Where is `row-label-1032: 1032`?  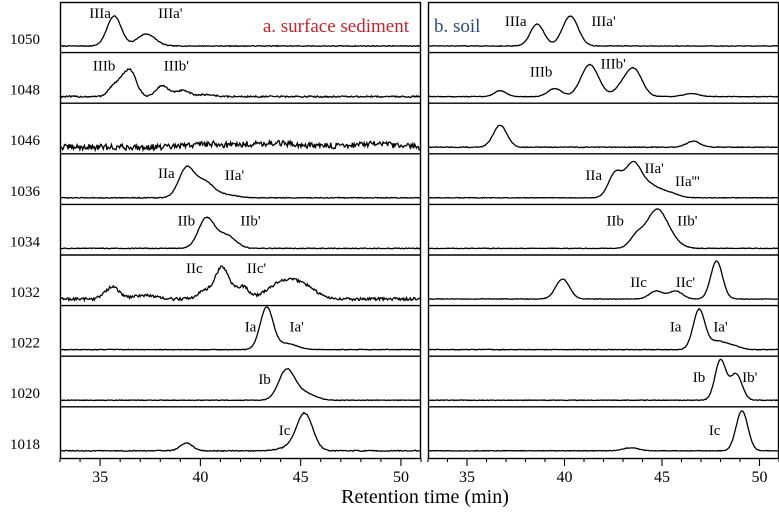
row-label-1032: 1032 is located at coordinates (25, 293).